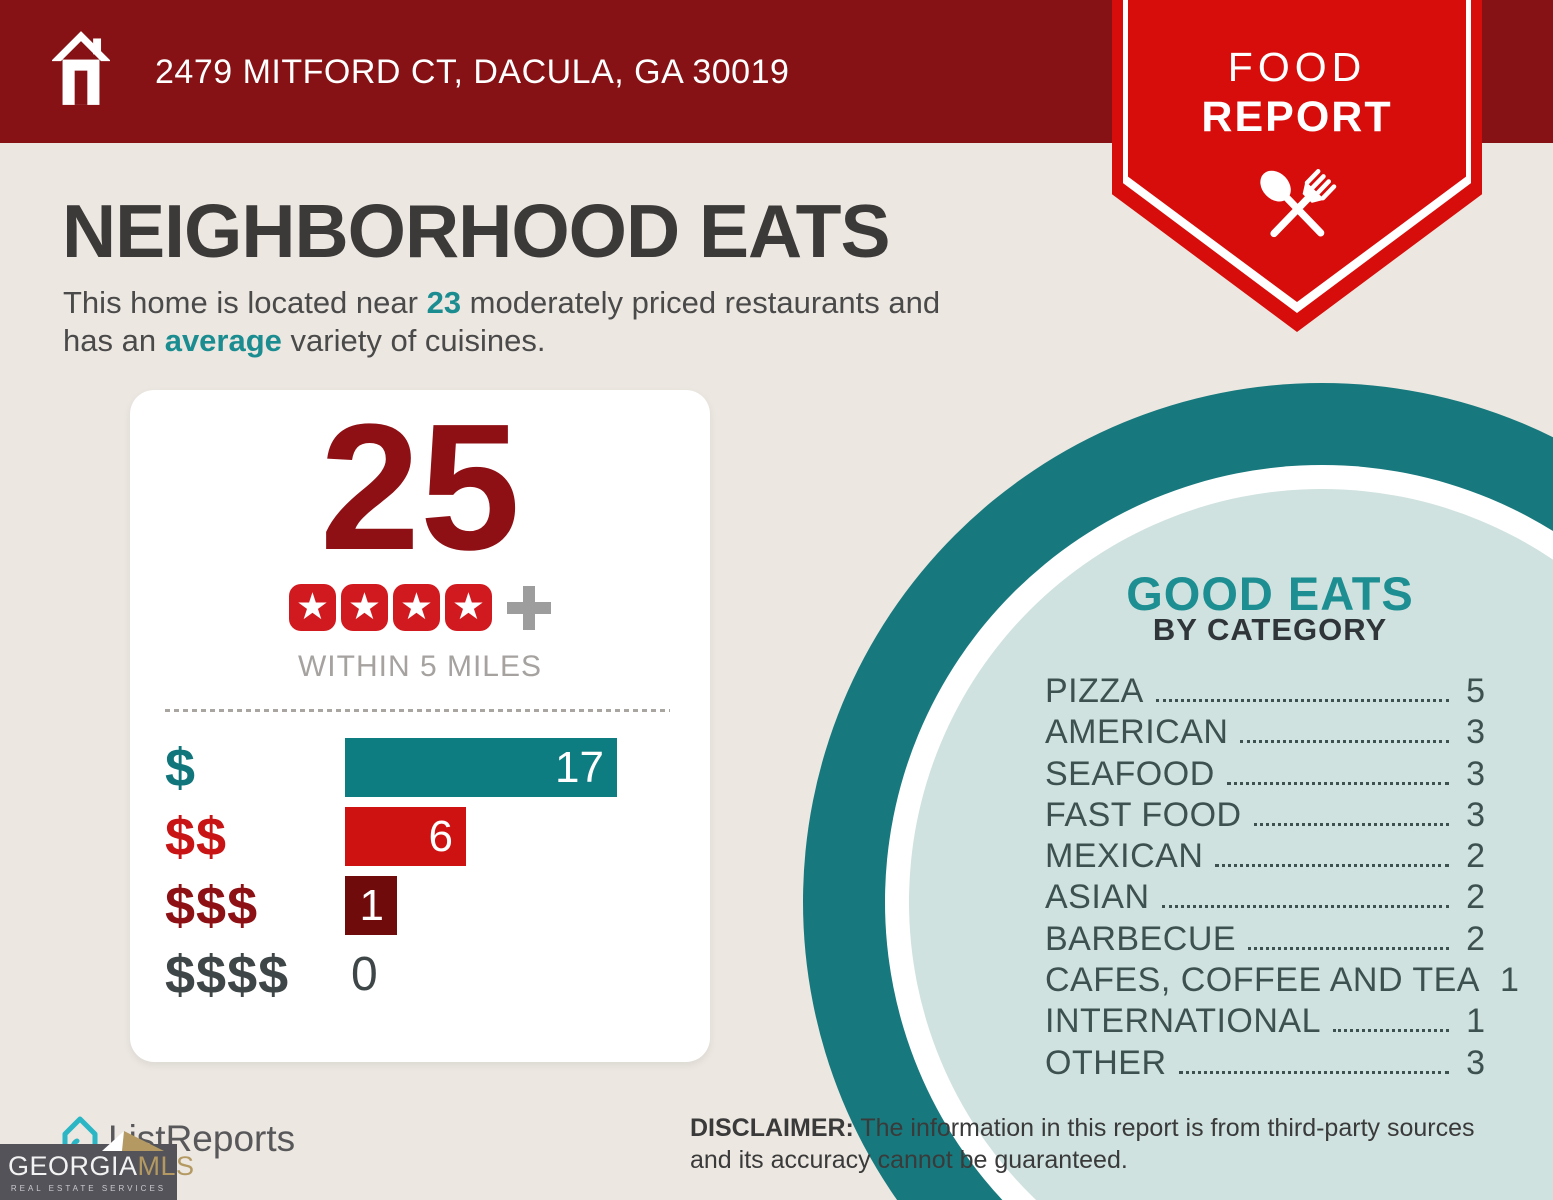  Describe the element at coordinates (529, 607) in the screenshot. I see `plus-icon` at that location.